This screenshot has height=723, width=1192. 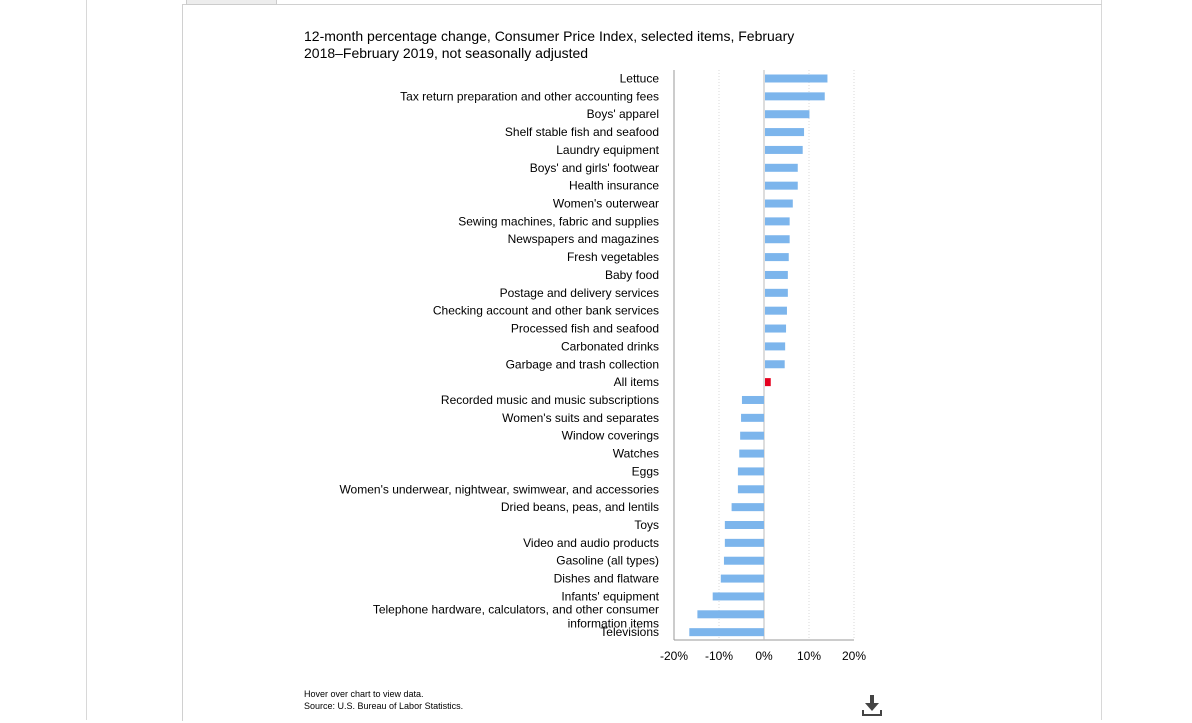 I want to click on x-tick-label: 0%, so click(x=764, y=656).